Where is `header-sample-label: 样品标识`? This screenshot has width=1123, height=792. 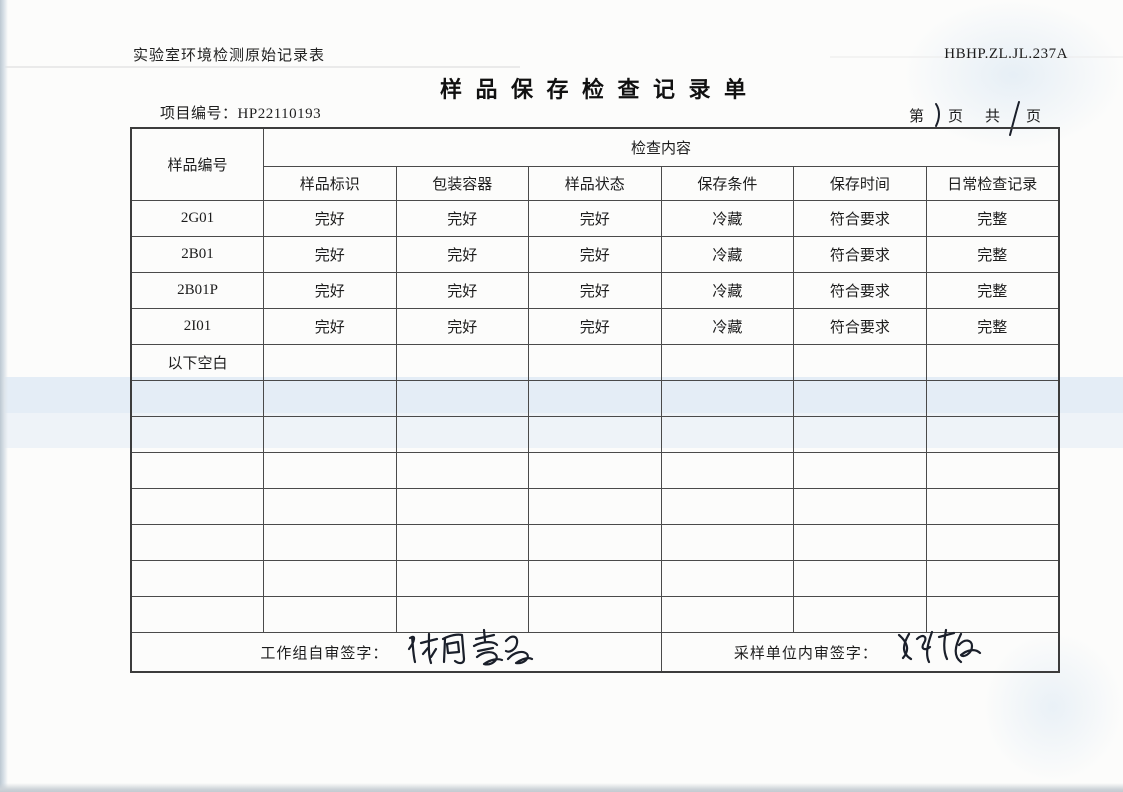
header-sample-label: 样品标识 is located at coordinates (330, 183).